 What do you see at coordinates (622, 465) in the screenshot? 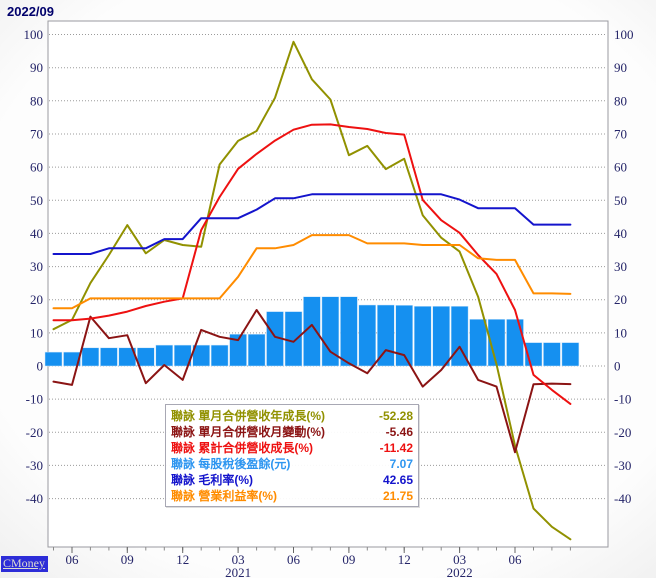
I see `y-axis-label-right: -30` at bounding box center [622, 465].